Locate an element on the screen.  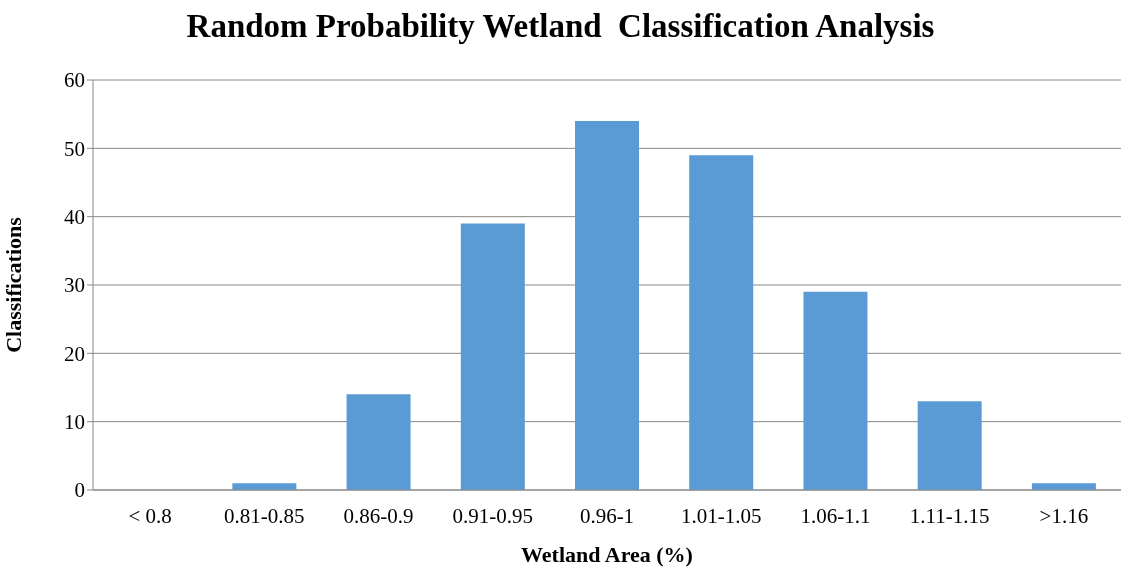
x-tick-label: 1.11-1.15 is located at coordinates (949, 515).